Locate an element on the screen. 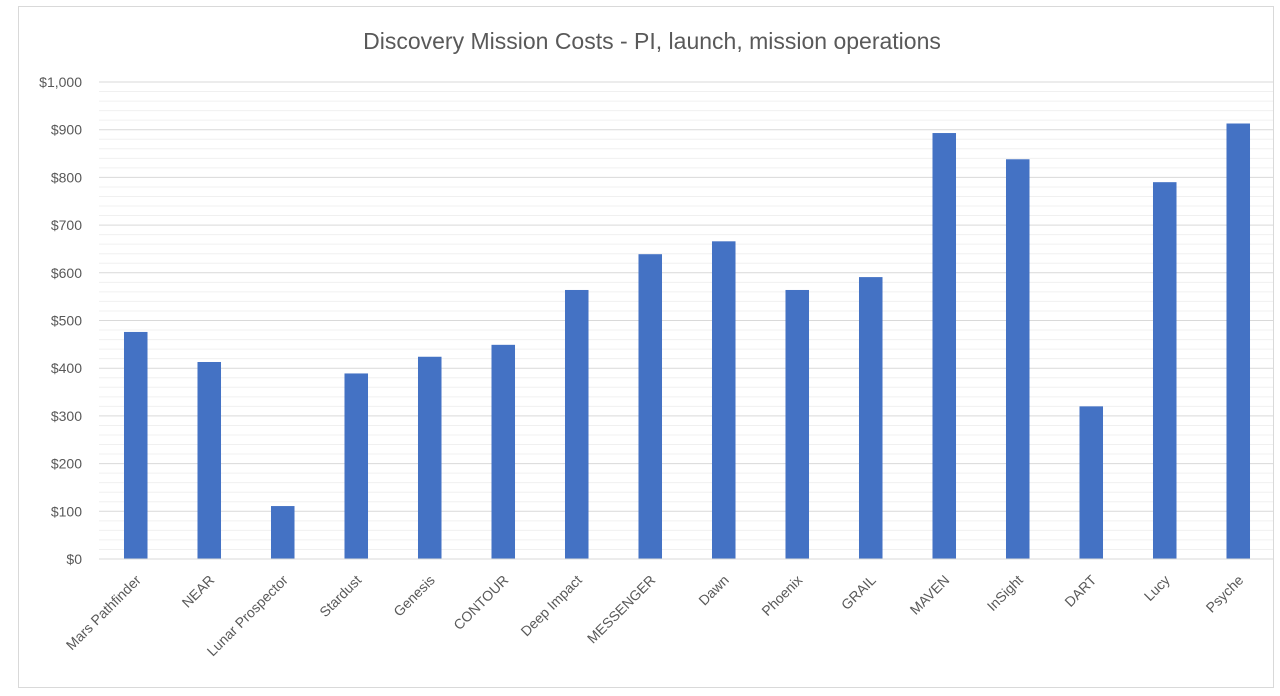  y-tick-label: $100 is located at coordinates (66, 511).